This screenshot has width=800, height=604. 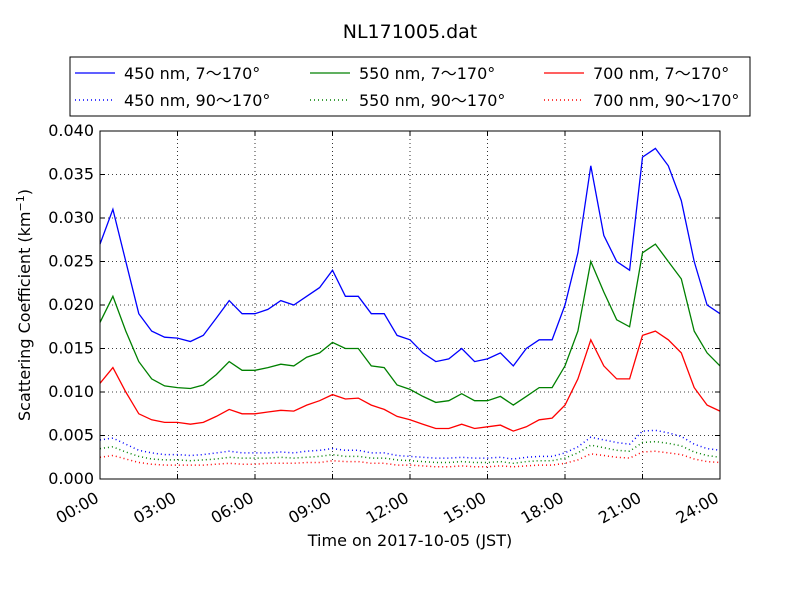 I want to click on x-tick-label: 06:00, so click(x=232, y=508).